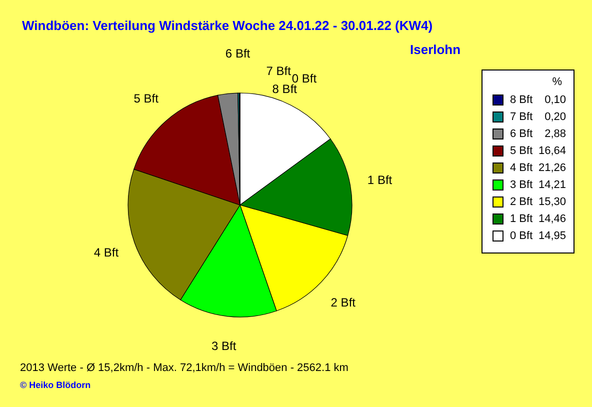 Image resolution: width=592 pixels, height=407 pixels. What do you see at coordinates (552, 168) in the screenshot?
I see `data-label: 21,26` at bounding box center [552, 168].